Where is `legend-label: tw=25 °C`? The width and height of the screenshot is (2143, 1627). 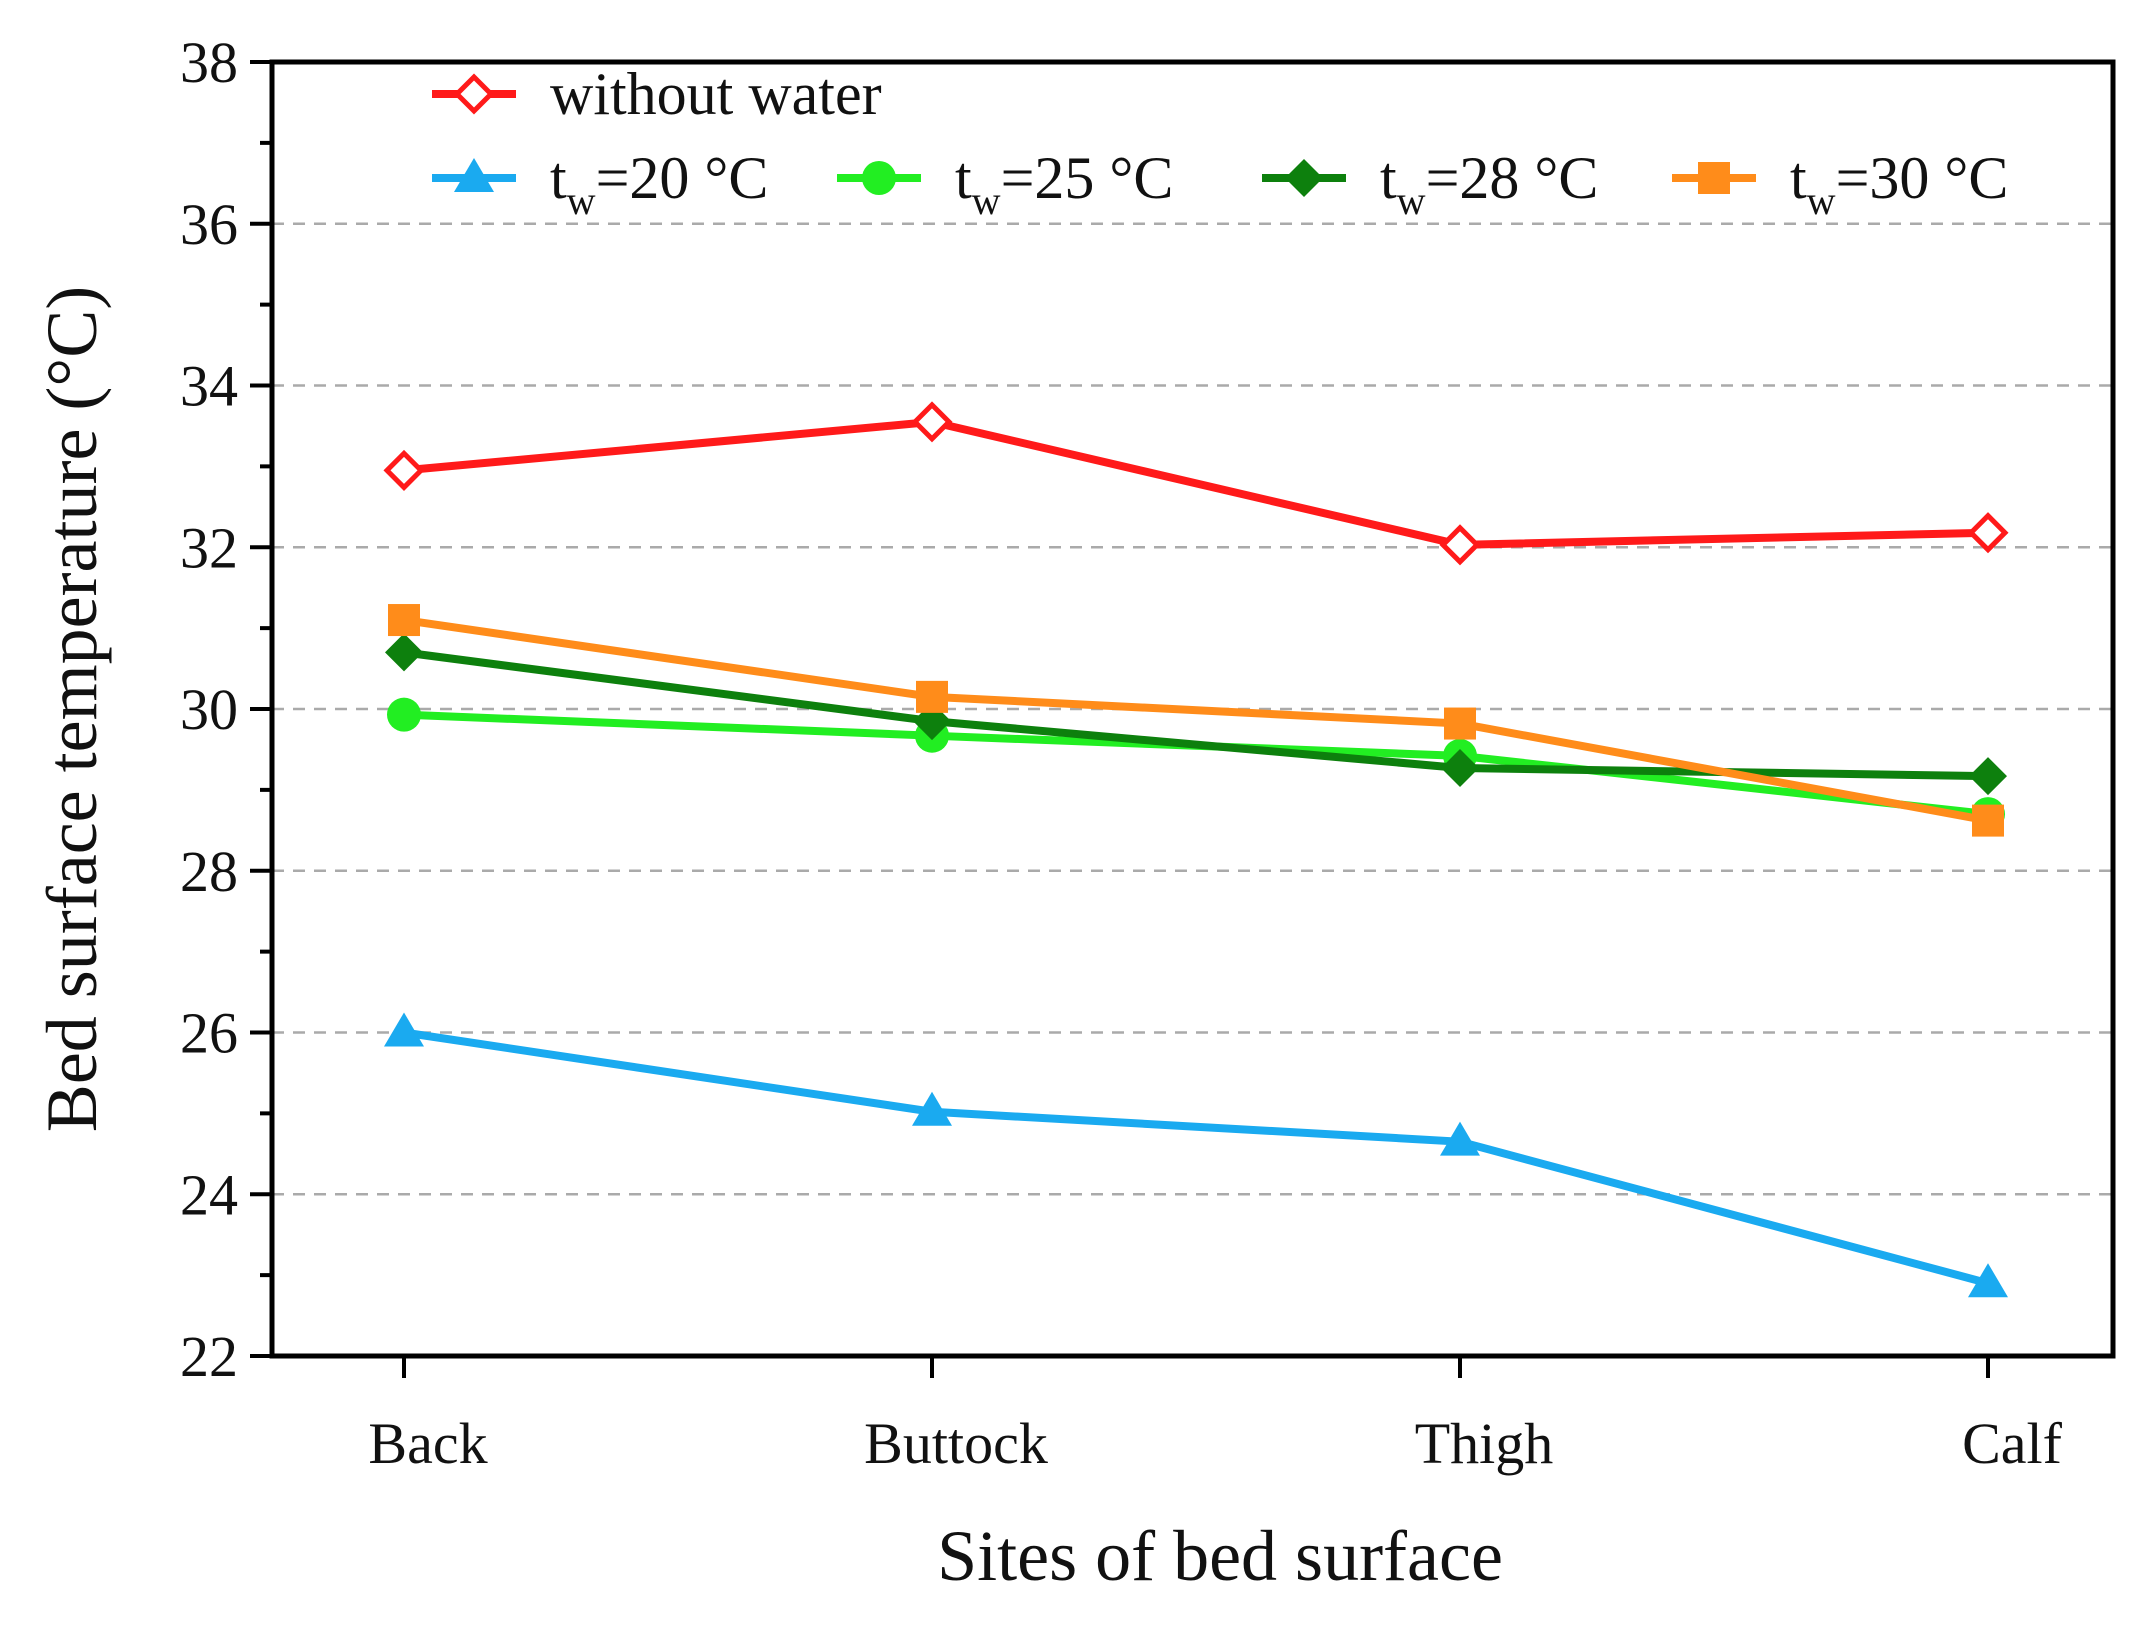 legend-label: tw=25 °C is located at coordinates (1064, 184).